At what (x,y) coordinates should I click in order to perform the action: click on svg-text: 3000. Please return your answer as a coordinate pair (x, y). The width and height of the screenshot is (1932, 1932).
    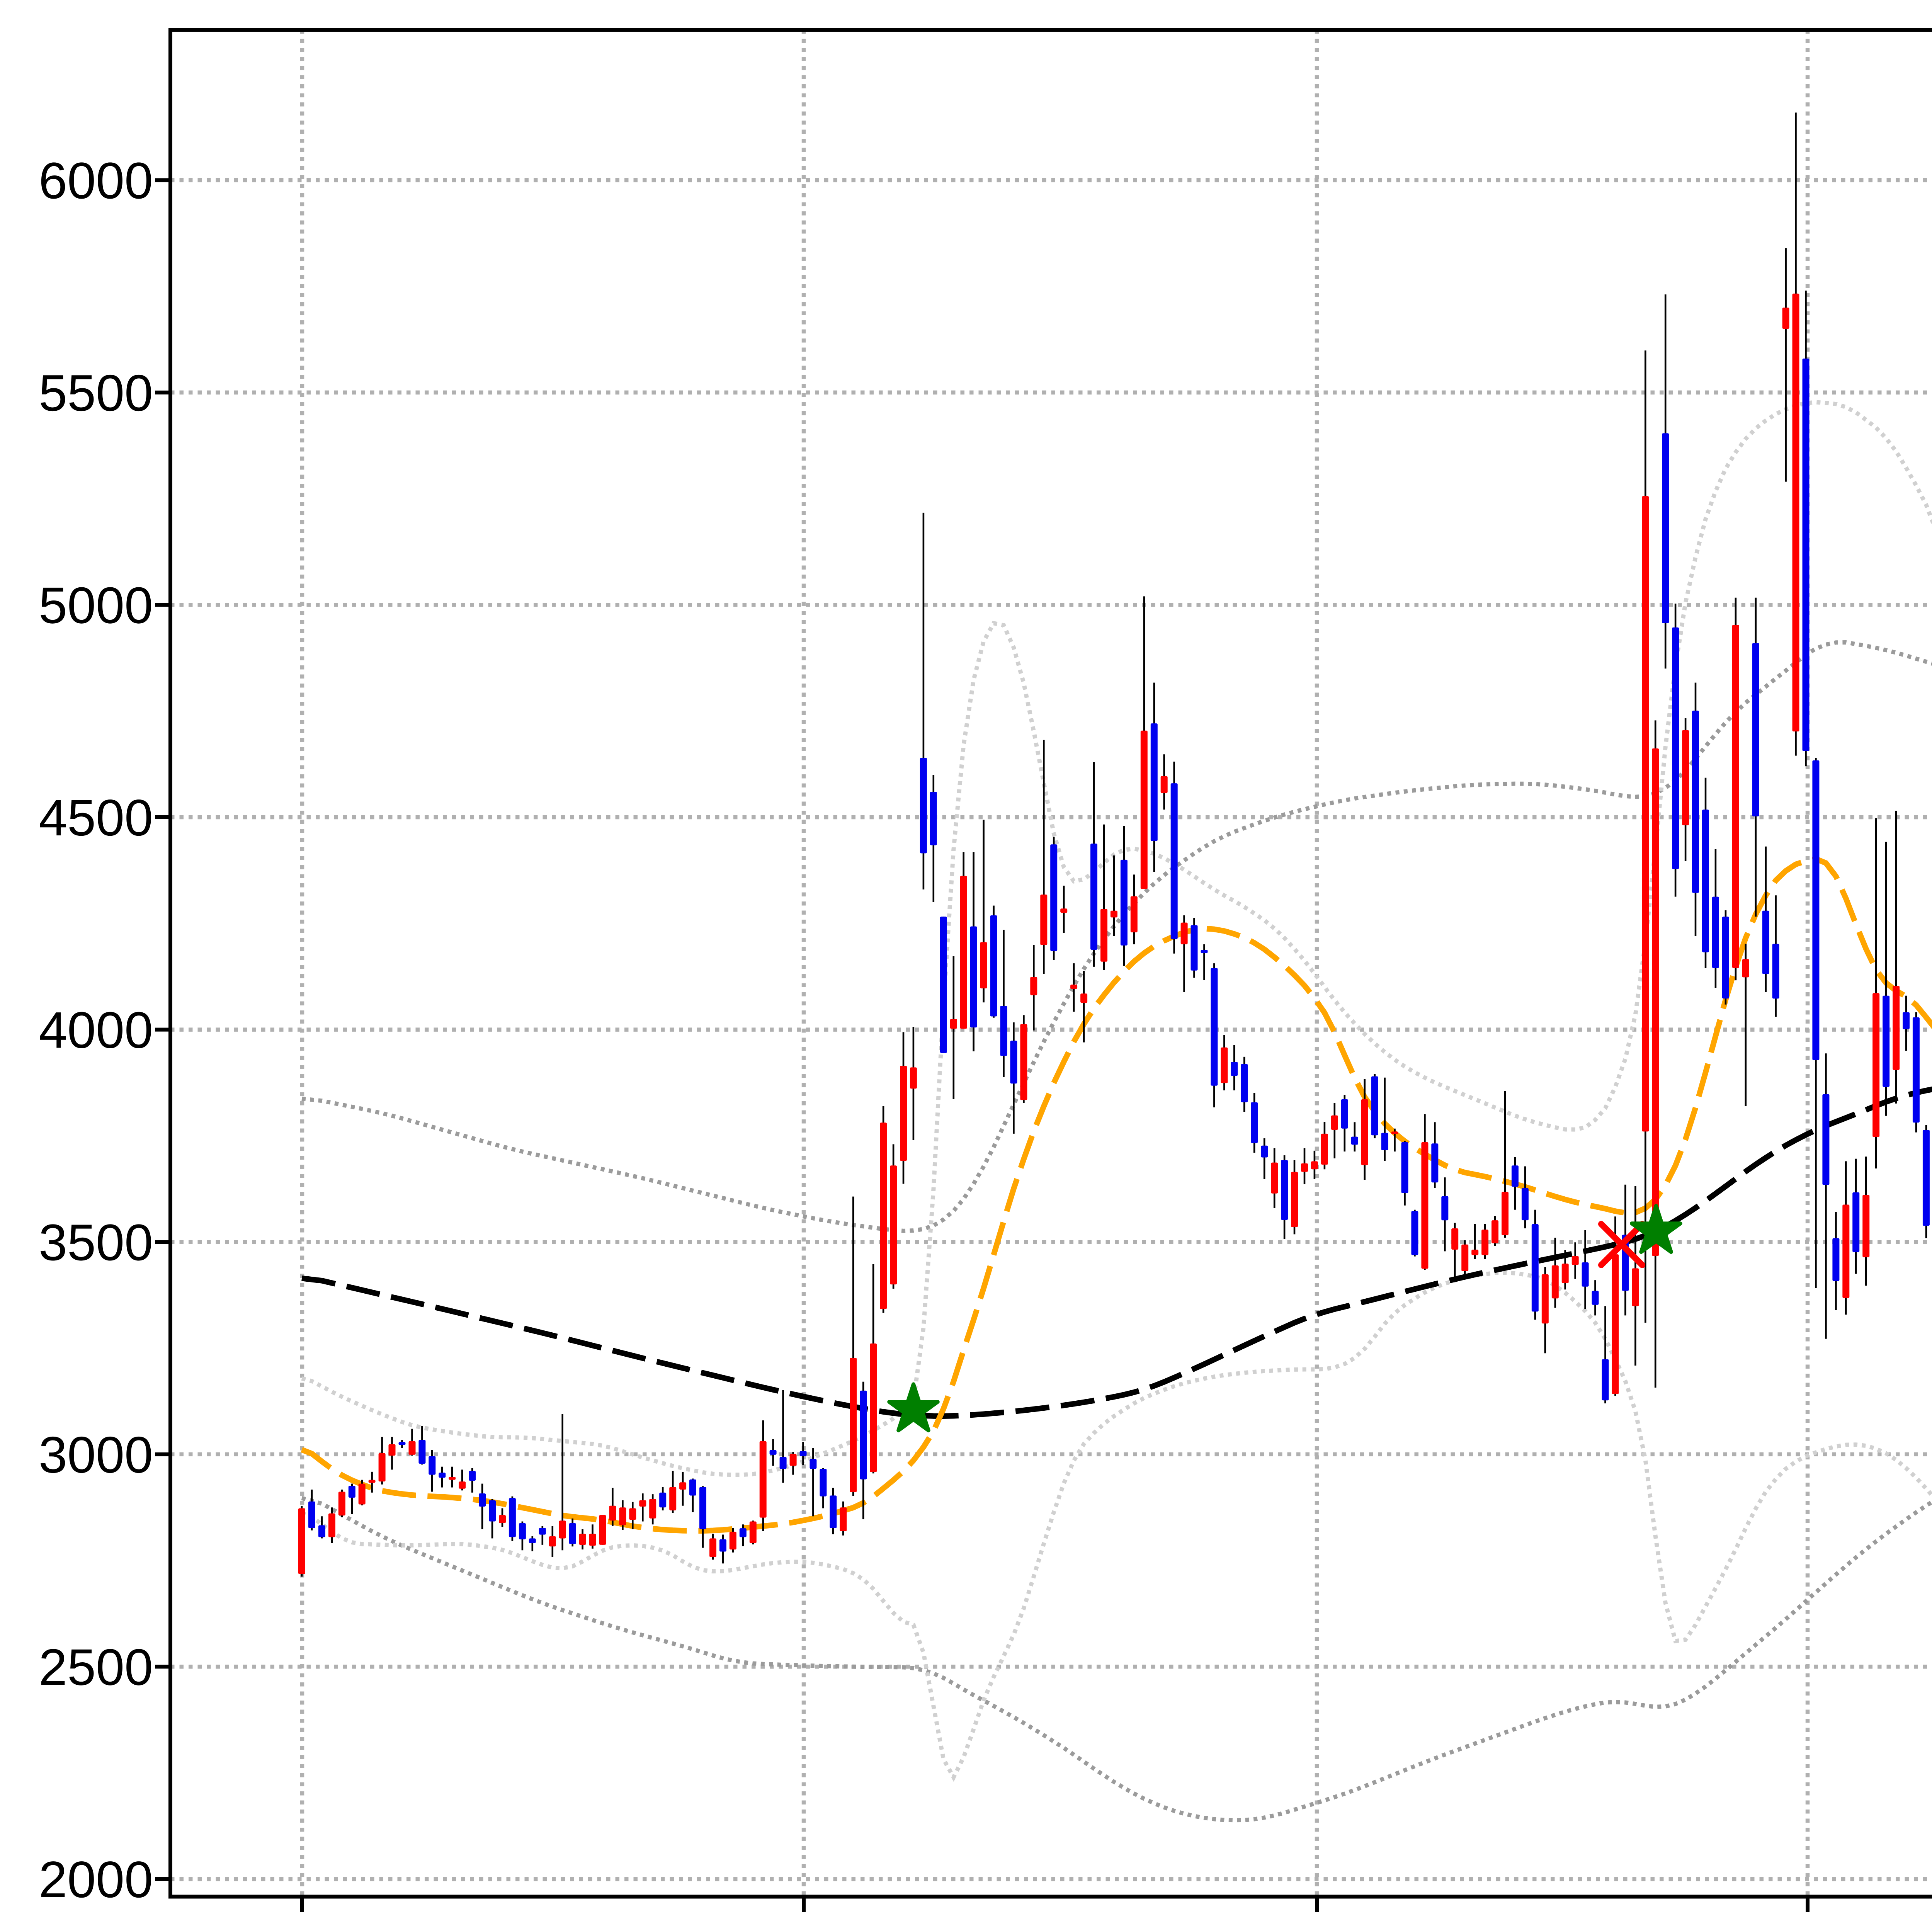
    Looking at the image, I should click on (96, 1455).